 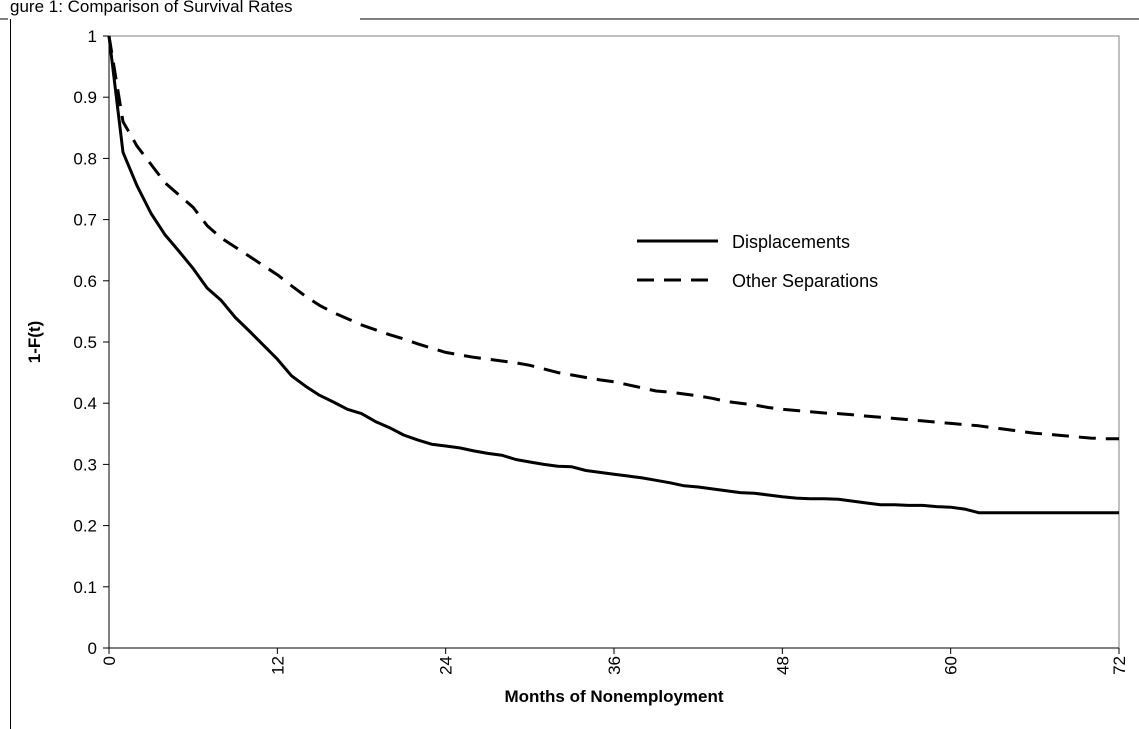 I want to click on legend: Displacements Other Separations, so click(x=757, y=261).